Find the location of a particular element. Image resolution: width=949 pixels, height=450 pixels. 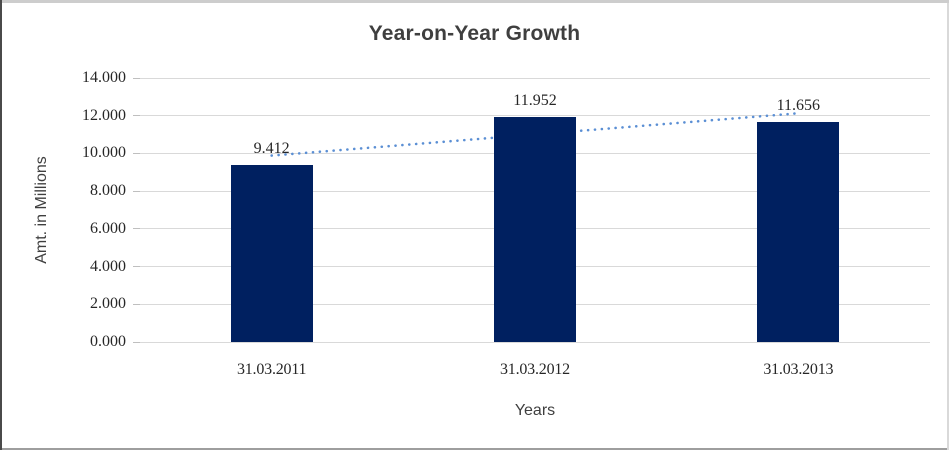

y-axis-tick-label: 8.000 is located at coordinates (108, 191).